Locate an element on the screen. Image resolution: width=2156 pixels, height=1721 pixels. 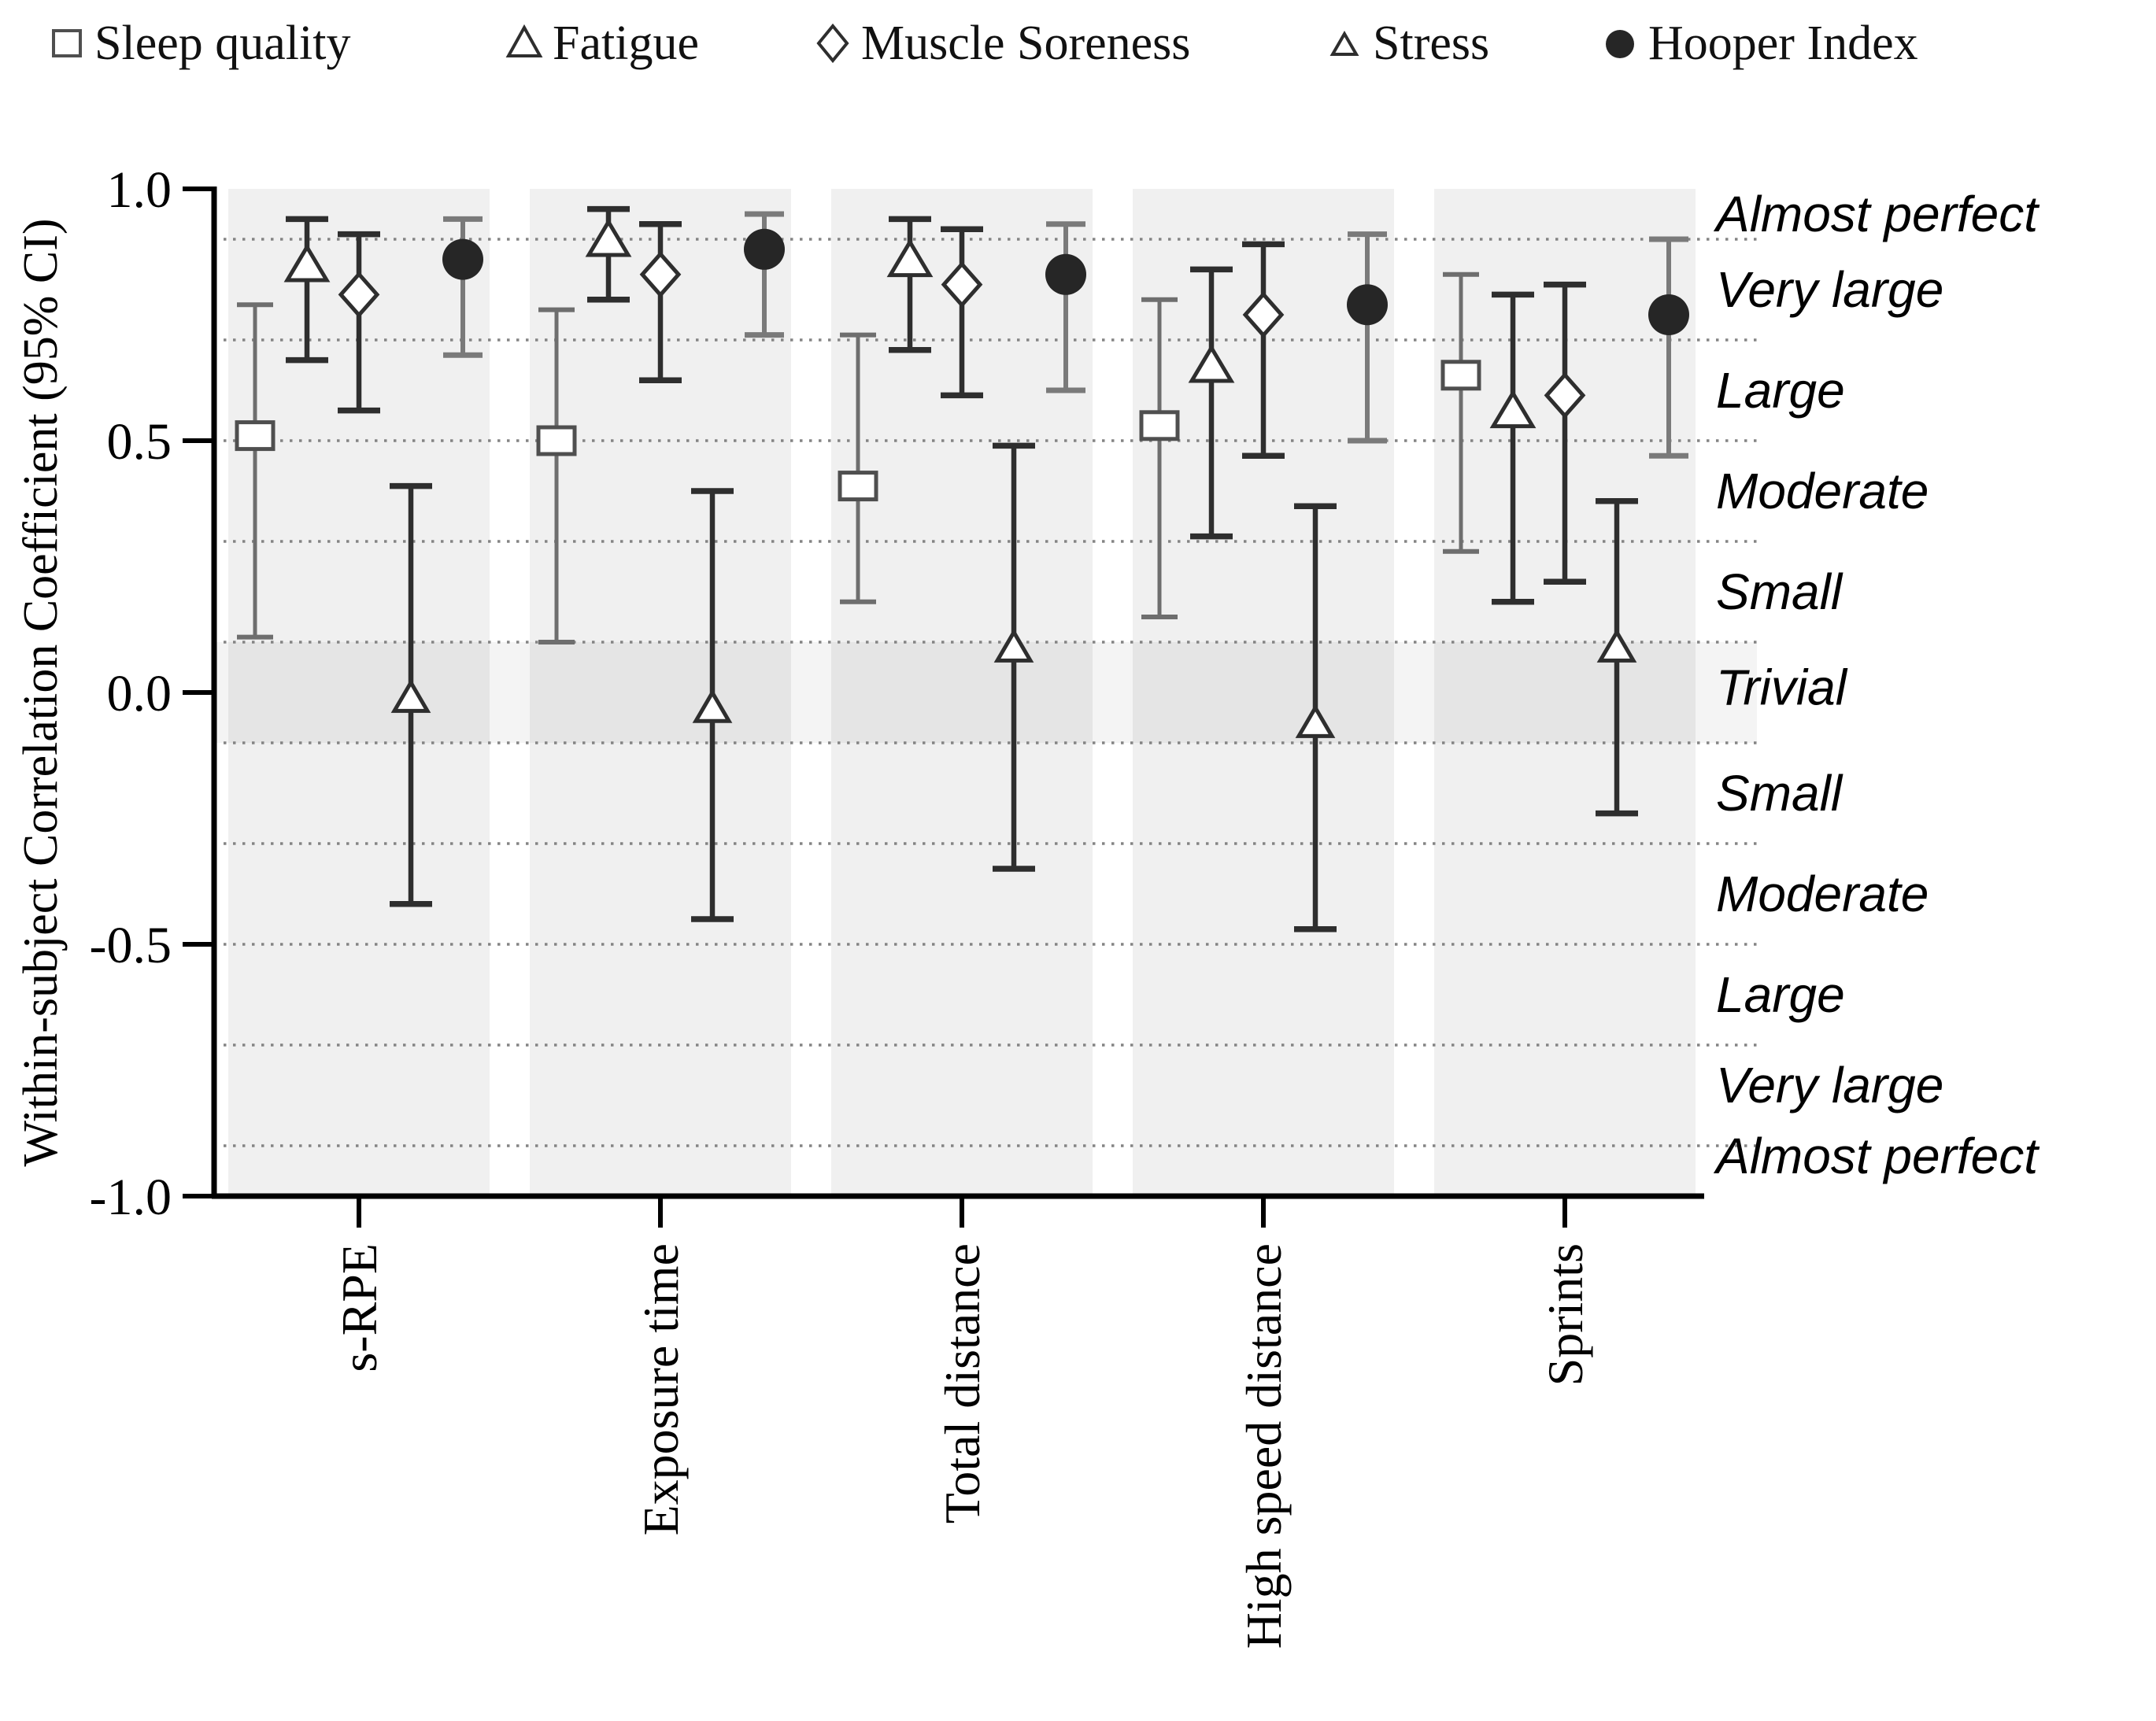
legend-item-fatigue: Fatigue is located at coordinates (598, 43).